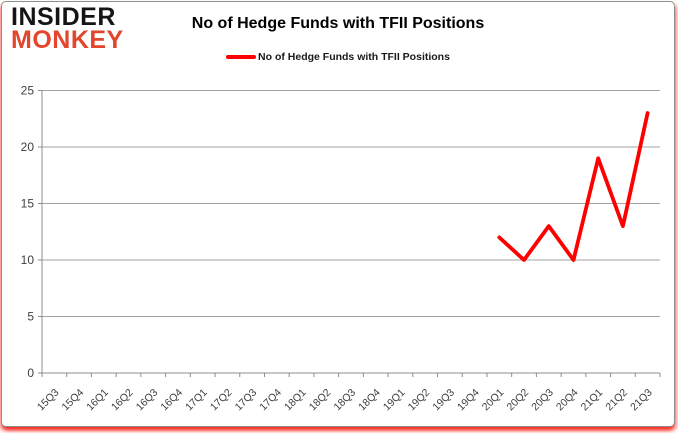 The width and height of the screenshot is (678, 433). What do you see at coordinates (241, 57) in the screenshot?
I see `legend-line-swatch` at bounding box center [241, 57].